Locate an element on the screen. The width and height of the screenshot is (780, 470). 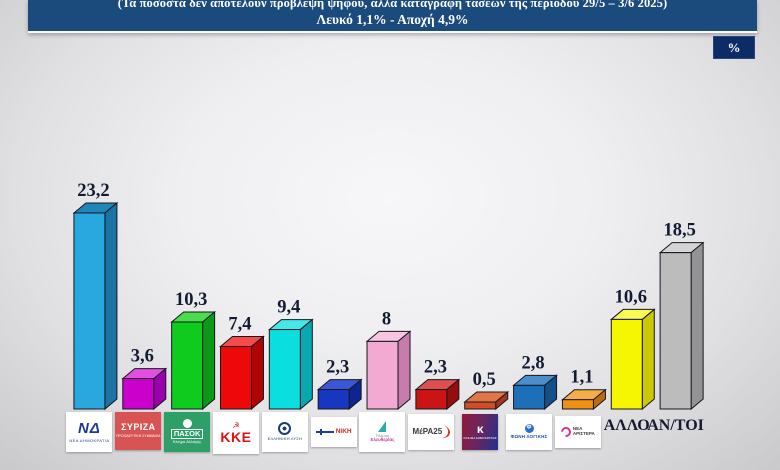
bar-3: 7,4 is located at coordinates (242, 362).